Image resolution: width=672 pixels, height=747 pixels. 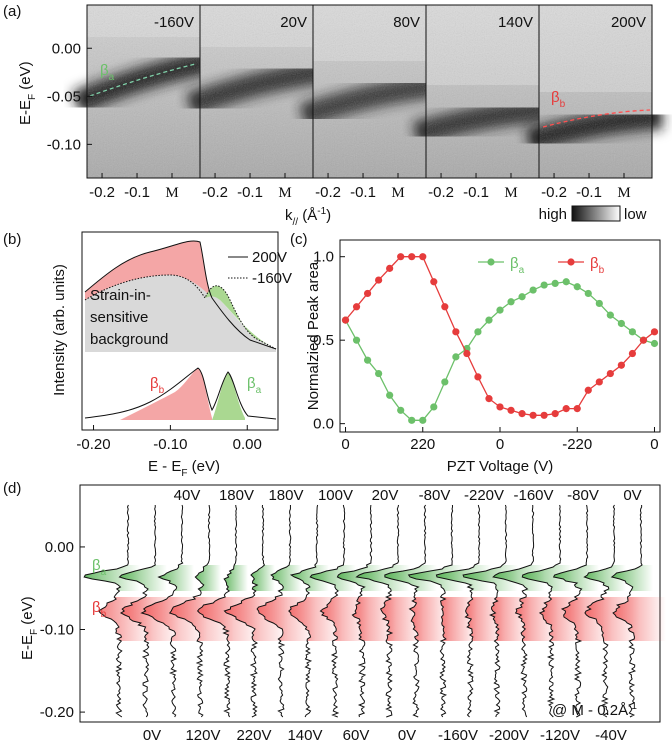 What do you see at coordinates (323, 424) in the screenshot?
I see `y-tick-label: 0.0` at bounding box center [323, 424].